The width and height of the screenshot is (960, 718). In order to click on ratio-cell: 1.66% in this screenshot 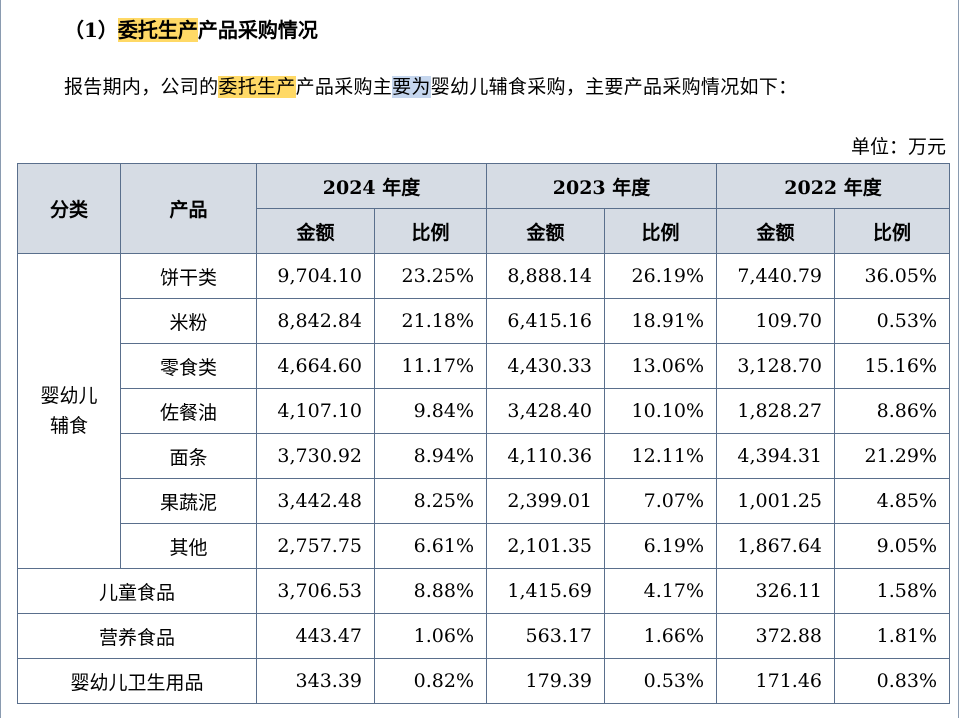, I will do `click(660, 636)`.